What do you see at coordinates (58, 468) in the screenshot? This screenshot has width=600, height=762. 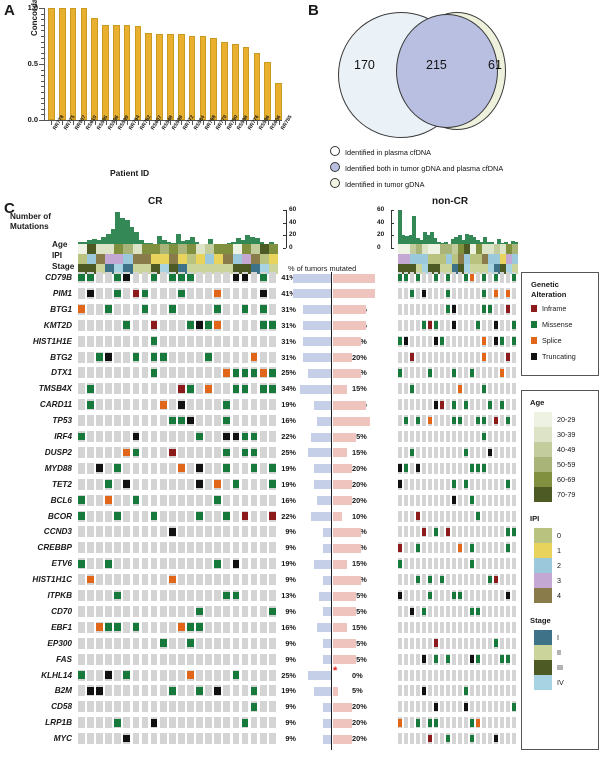 I see `gene-label: MYD88` at bounding box center [58, 468].